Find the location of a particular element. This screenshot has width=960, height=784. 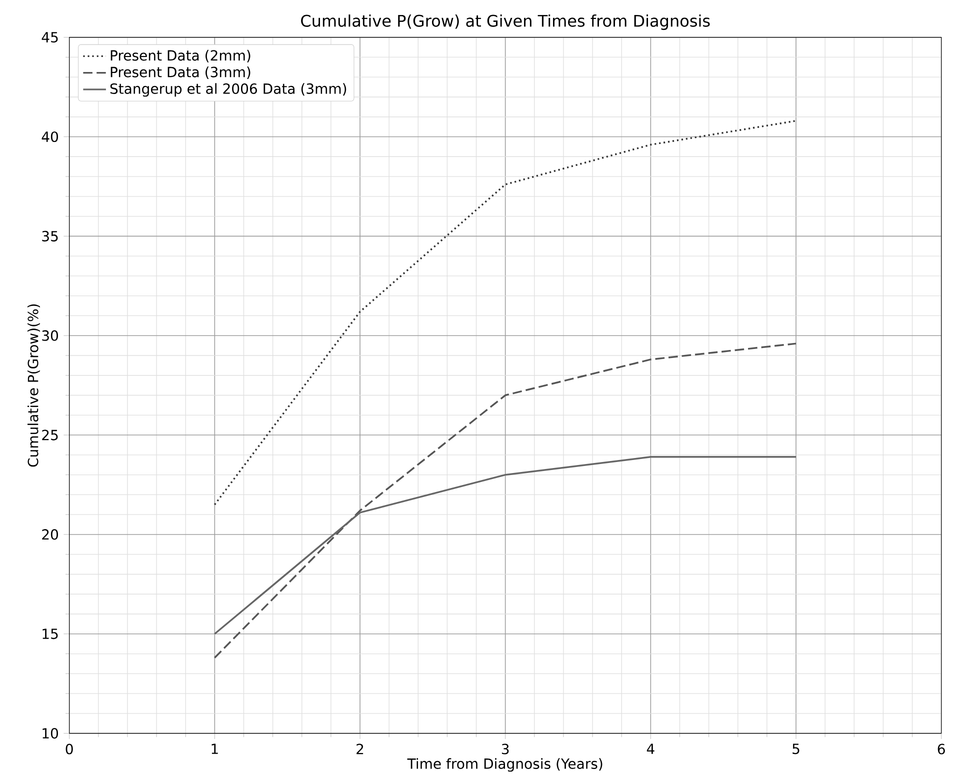

y-axis-title: Cumulative P(Grow)(%) is located at coordinates (34, 385).